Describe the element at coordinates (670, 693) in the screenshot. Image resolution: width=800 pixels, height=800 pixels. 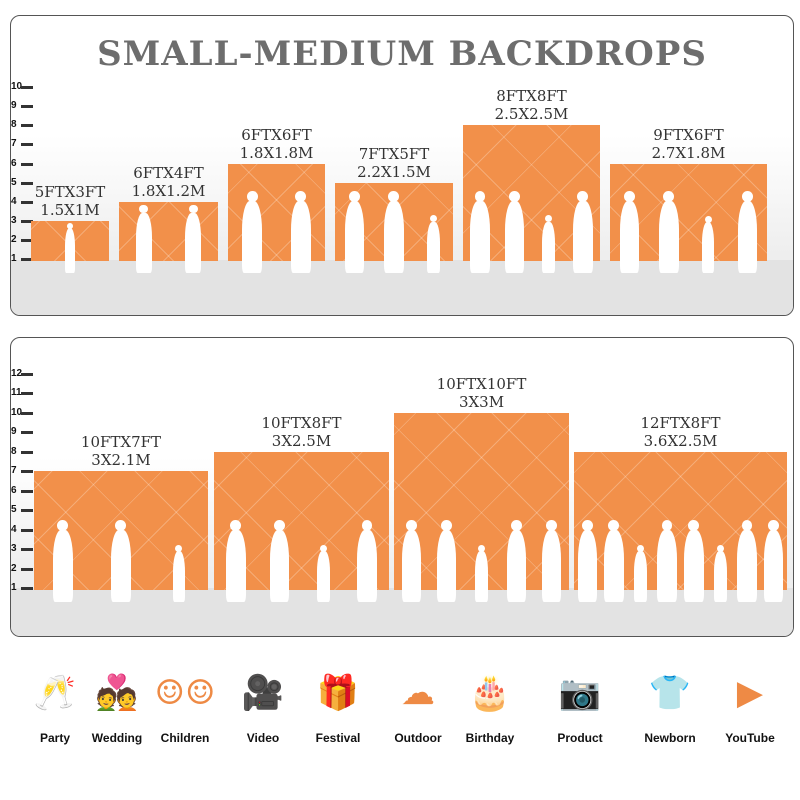
I see `onesie-icon: 👕` at that location.